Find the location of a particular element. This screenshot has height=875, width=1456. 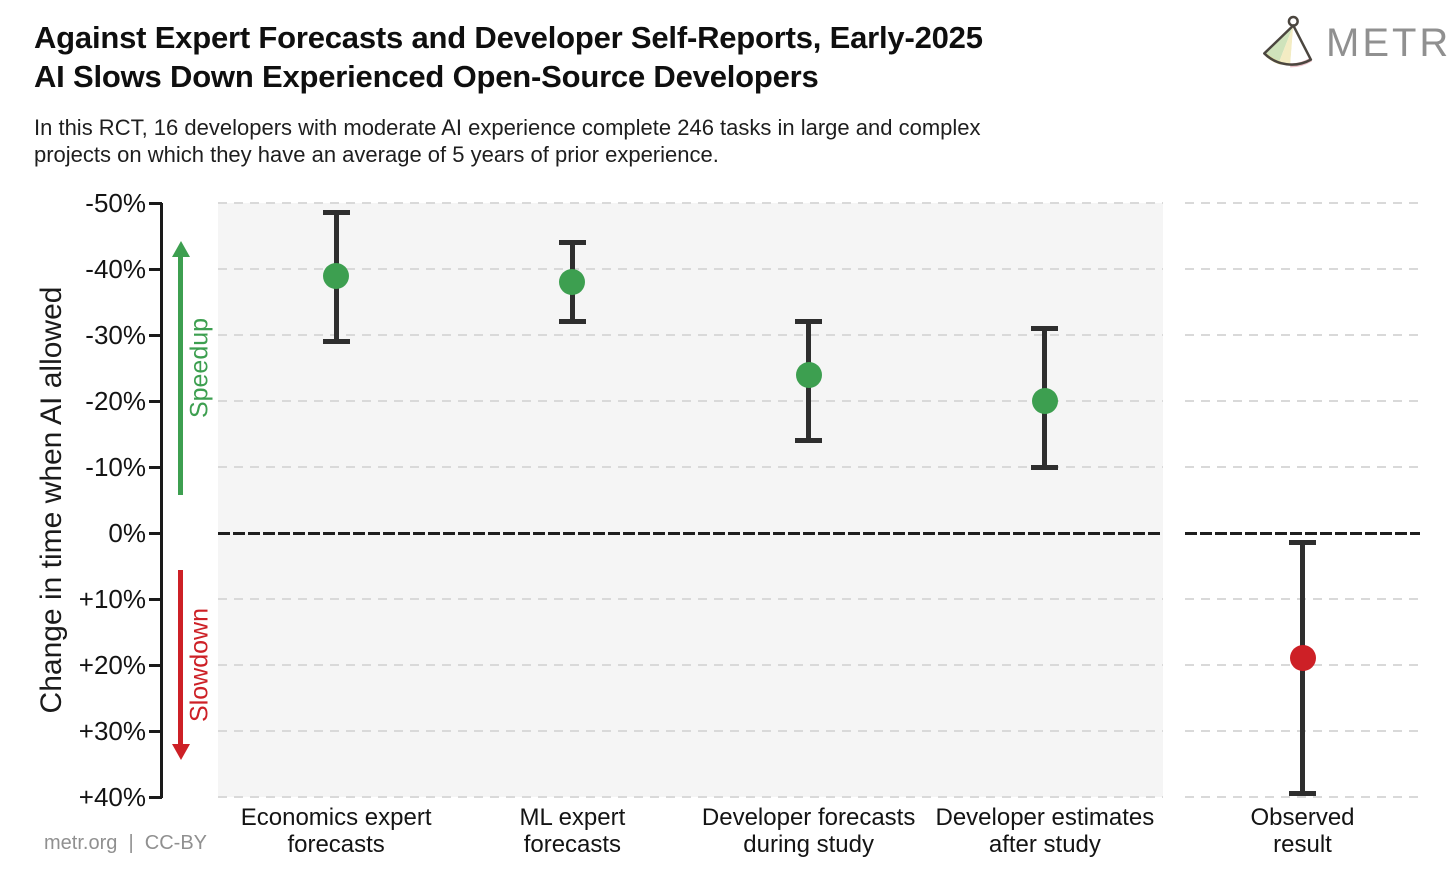

y-tick-label: -50% is located at coordinates (115, 203).